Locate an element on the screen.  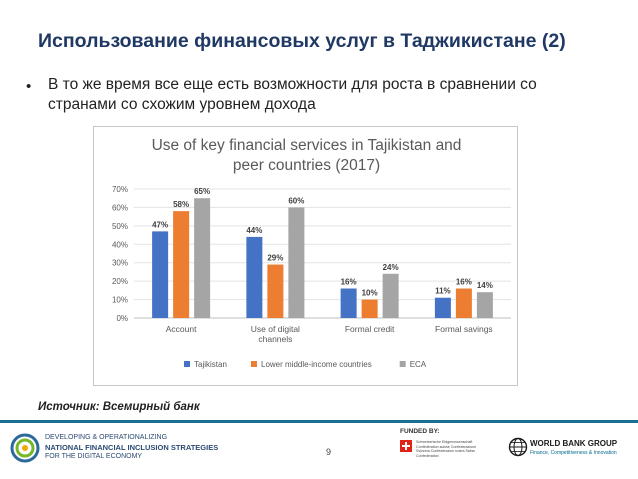
y-tick-label: 40% is located at coordinates (120, 244).